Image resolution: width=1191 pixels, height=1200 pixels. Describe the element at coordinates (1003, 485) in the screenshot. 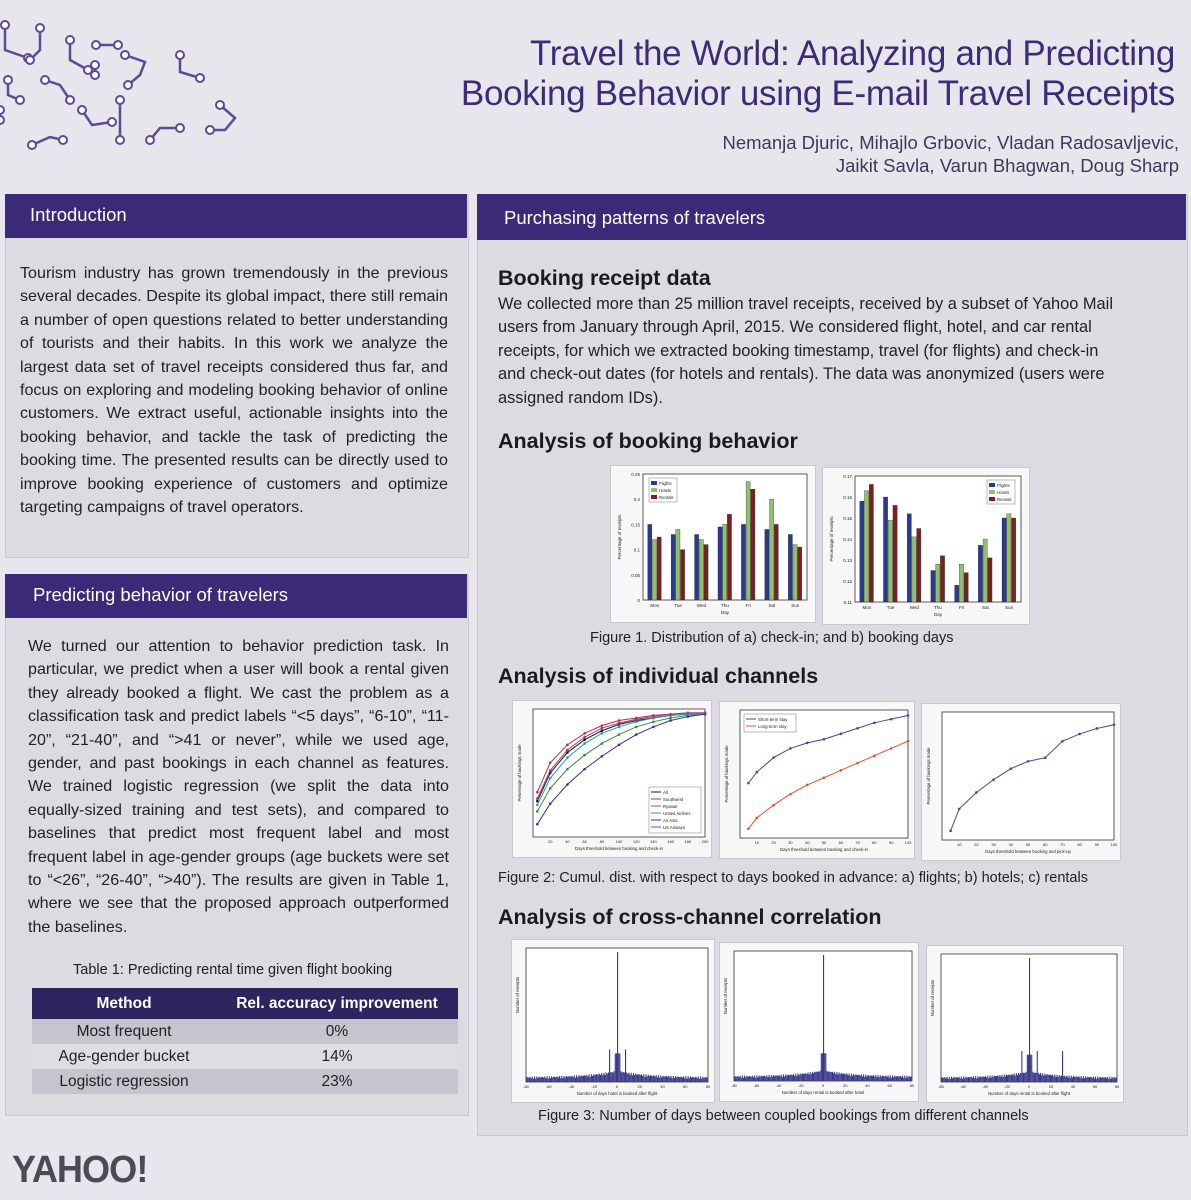

I see `legend-label: Flights` at that location.